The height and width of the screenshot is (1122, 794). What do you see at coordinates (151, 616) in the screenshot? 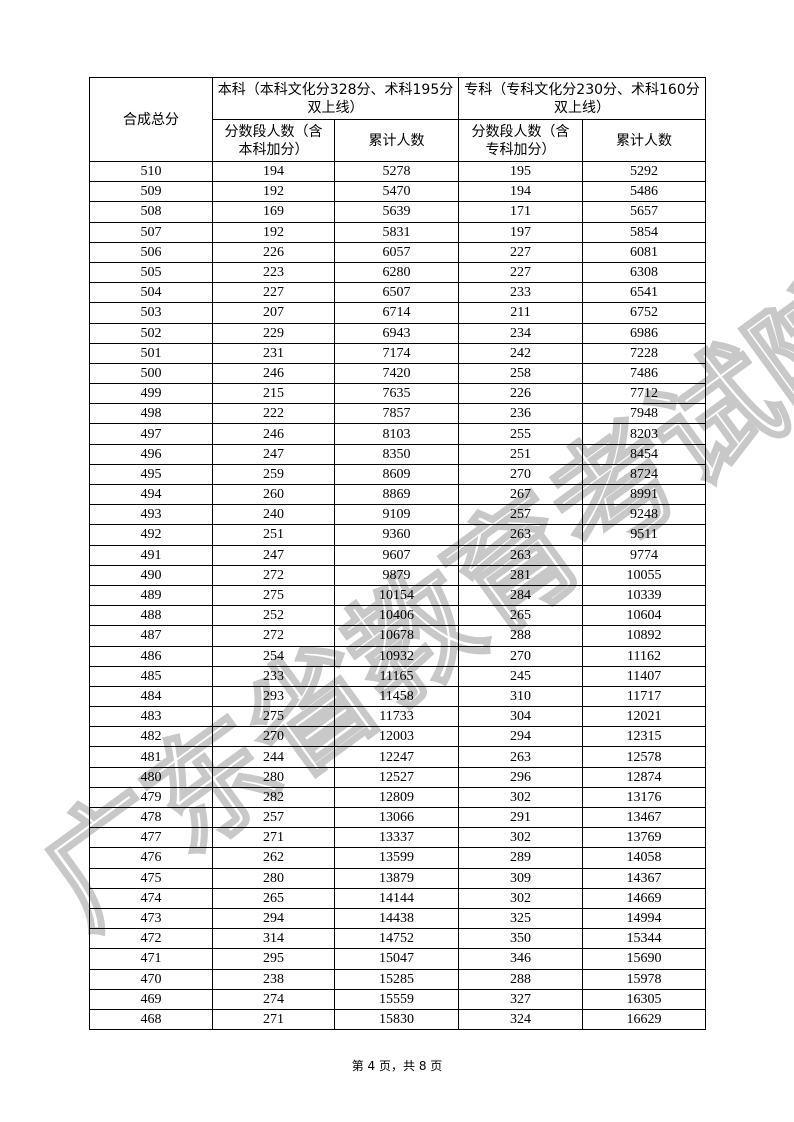
I see `cell-total-score: 488` at bounding box center [151, 616].